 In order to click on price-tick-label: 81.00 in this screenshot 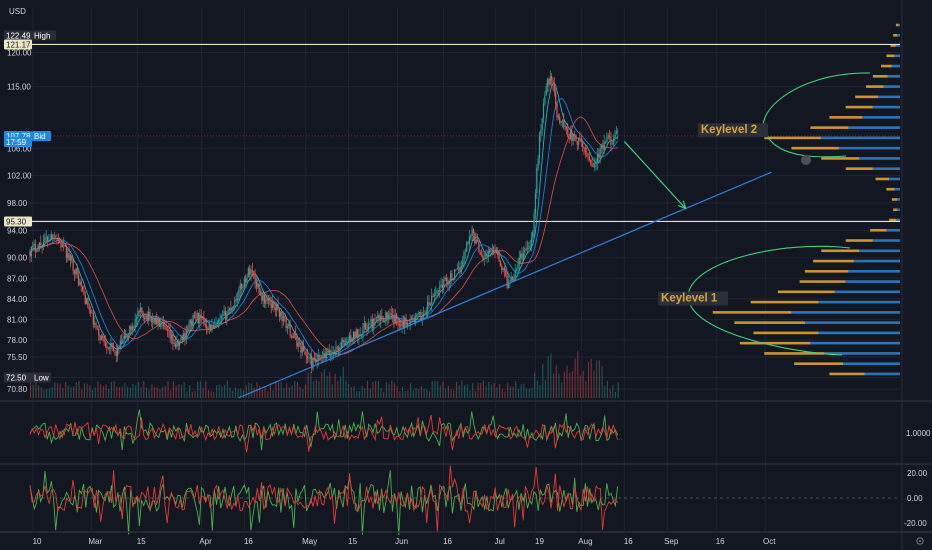, I will do `click(17, 319)`.